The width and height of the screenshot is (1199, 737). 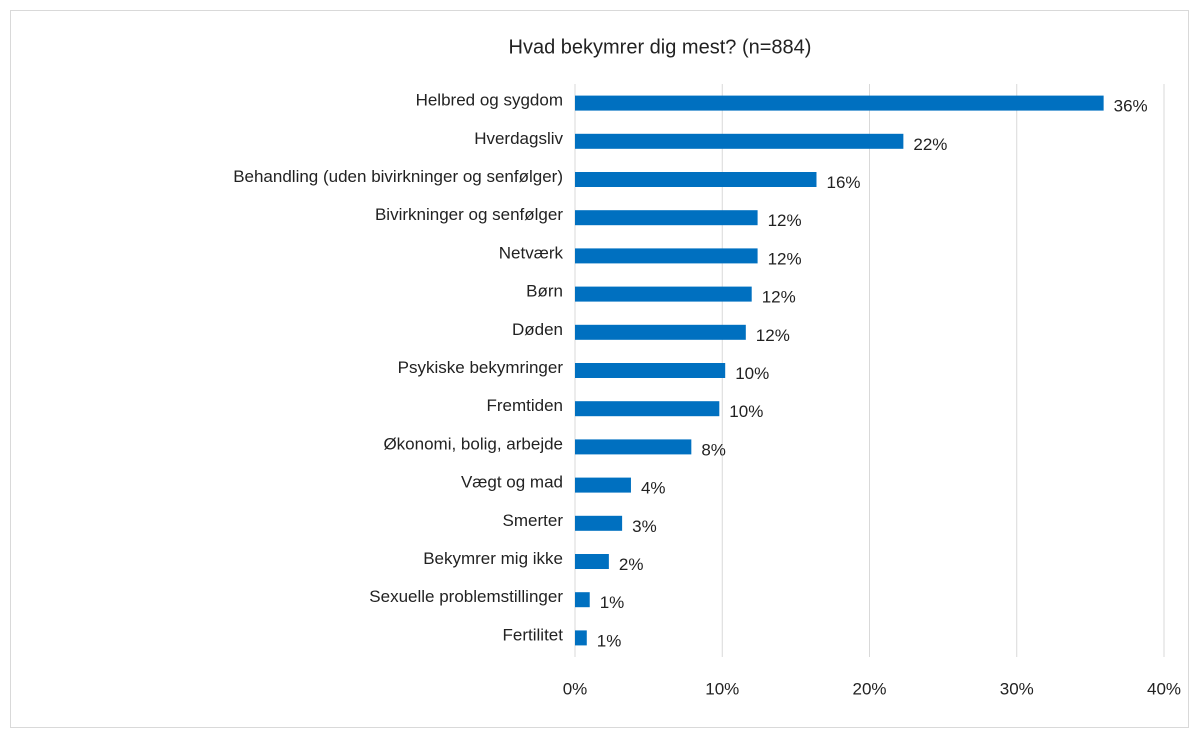 What do you see at coordinates (544, 291) in the screenshot?
I see `y-tick-label: Børn` at bounding box center [544, 291].